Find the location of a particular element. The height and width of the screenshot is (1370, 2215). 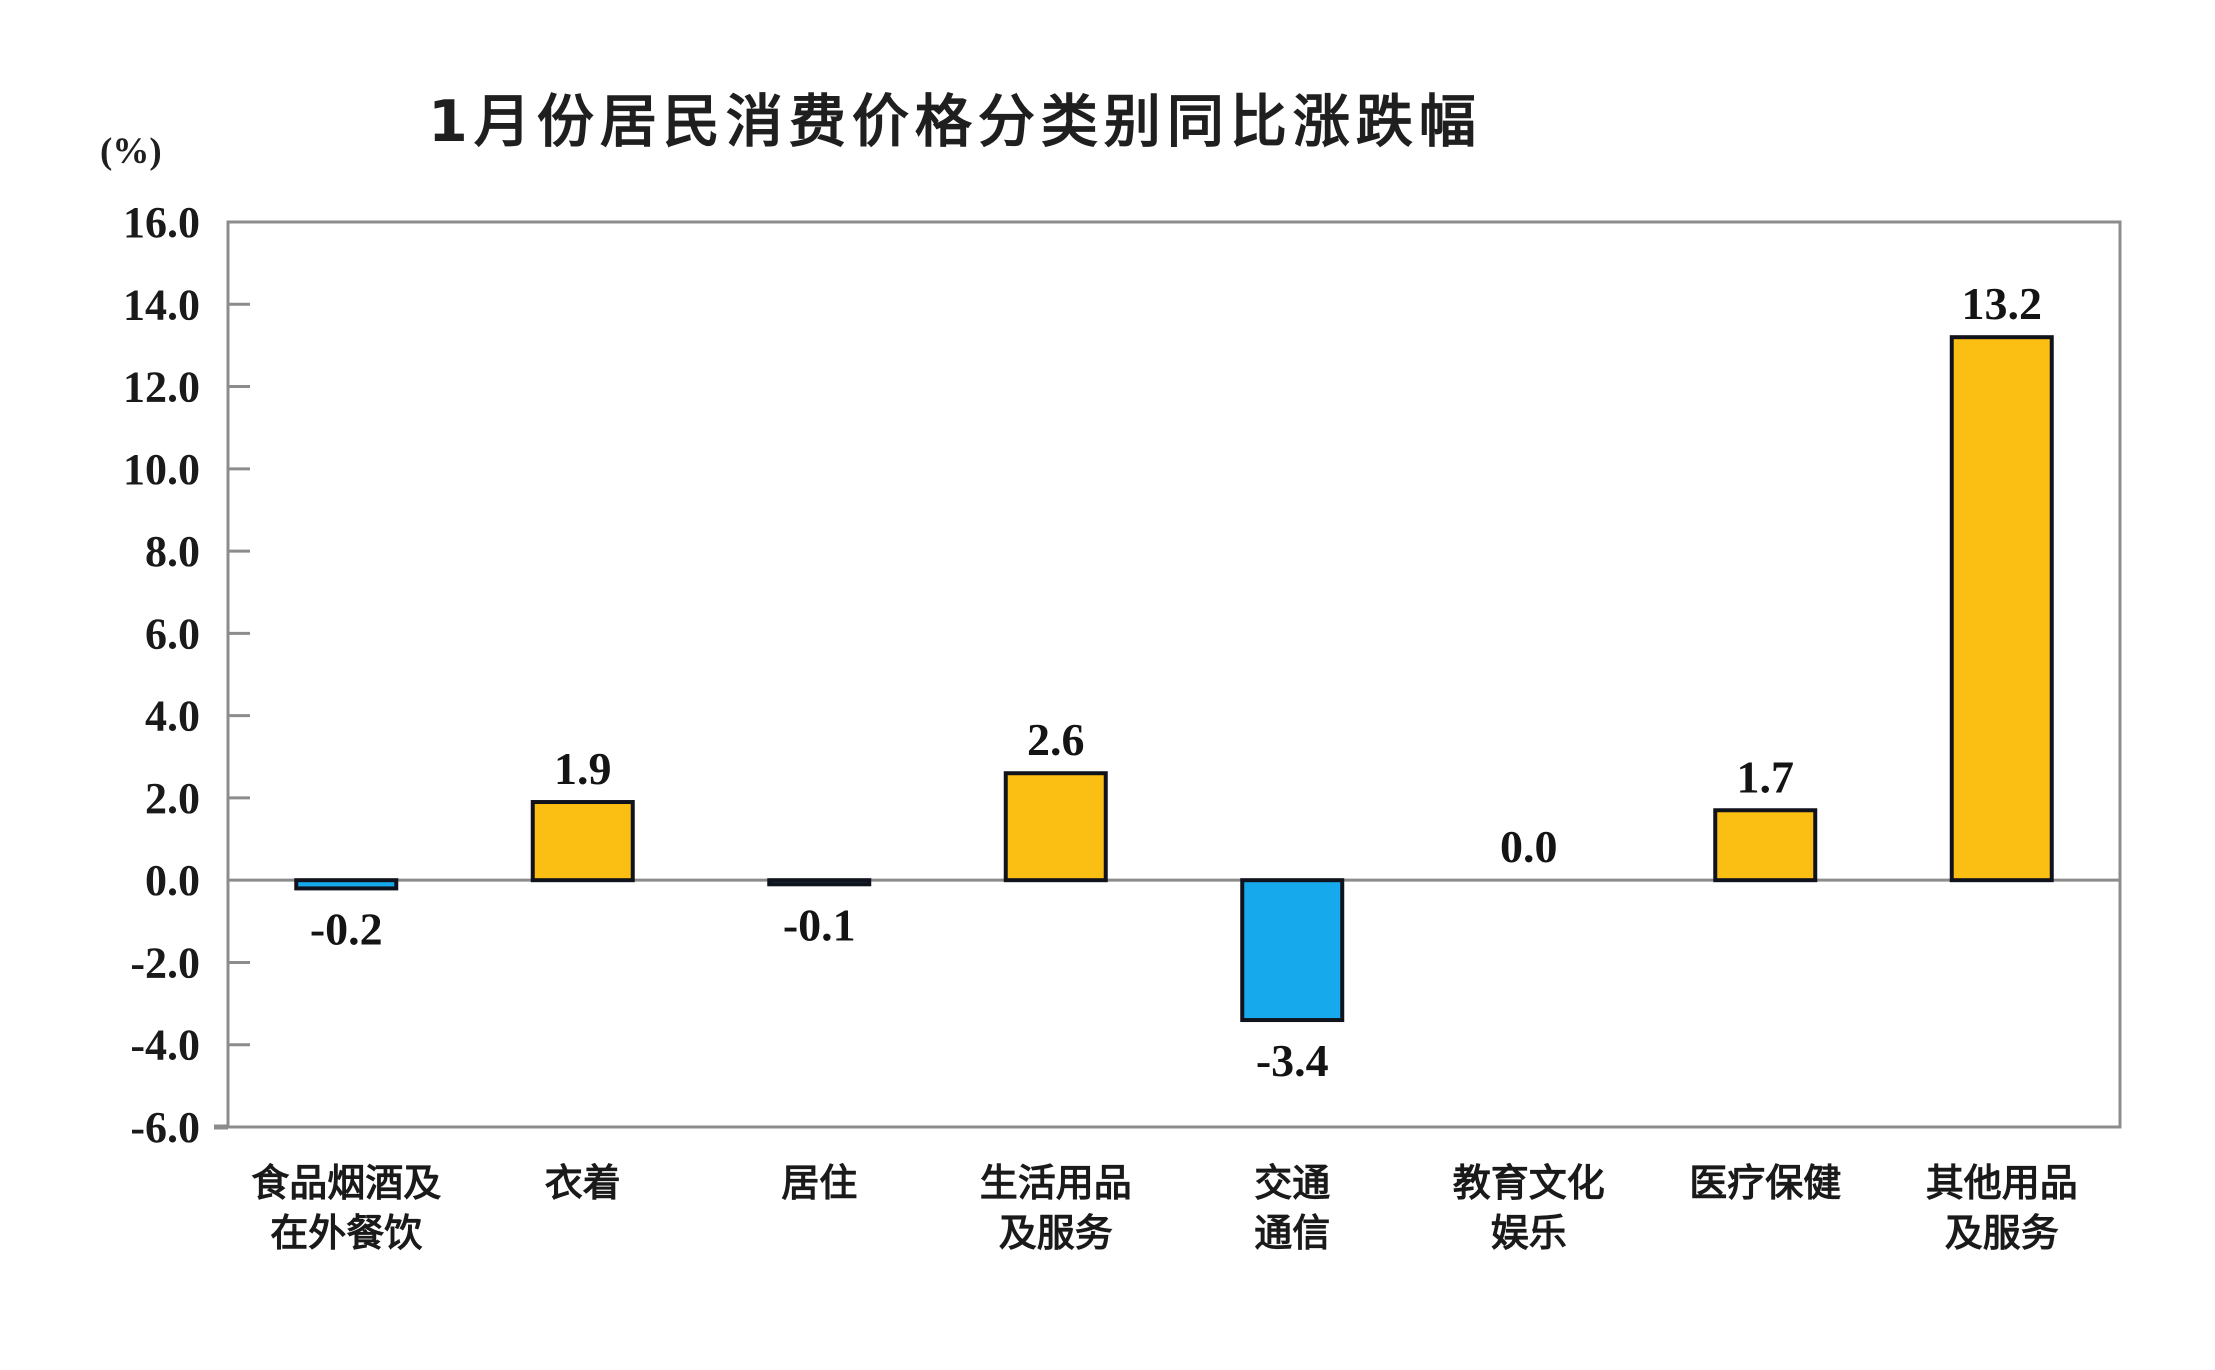

category-label-2: 衣着 is located at coordinates (583, 1183).